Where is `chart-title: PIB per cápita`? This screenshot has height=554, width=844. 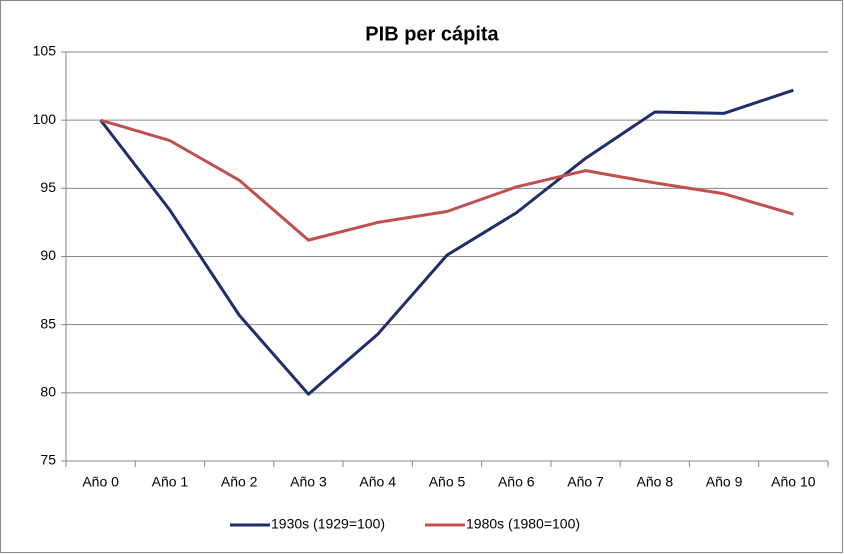
chart-title: PIB per cápita is located at coordinates (432, 34).